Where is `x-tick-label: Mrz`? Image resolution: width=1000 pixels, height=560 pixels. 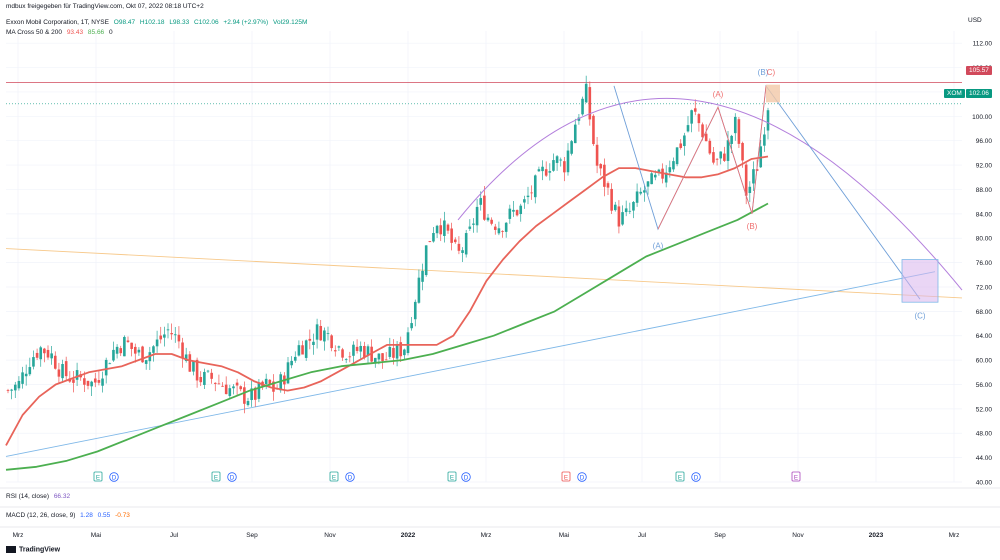
x-tick-label: Mrz is located at coordinates (486, 535).